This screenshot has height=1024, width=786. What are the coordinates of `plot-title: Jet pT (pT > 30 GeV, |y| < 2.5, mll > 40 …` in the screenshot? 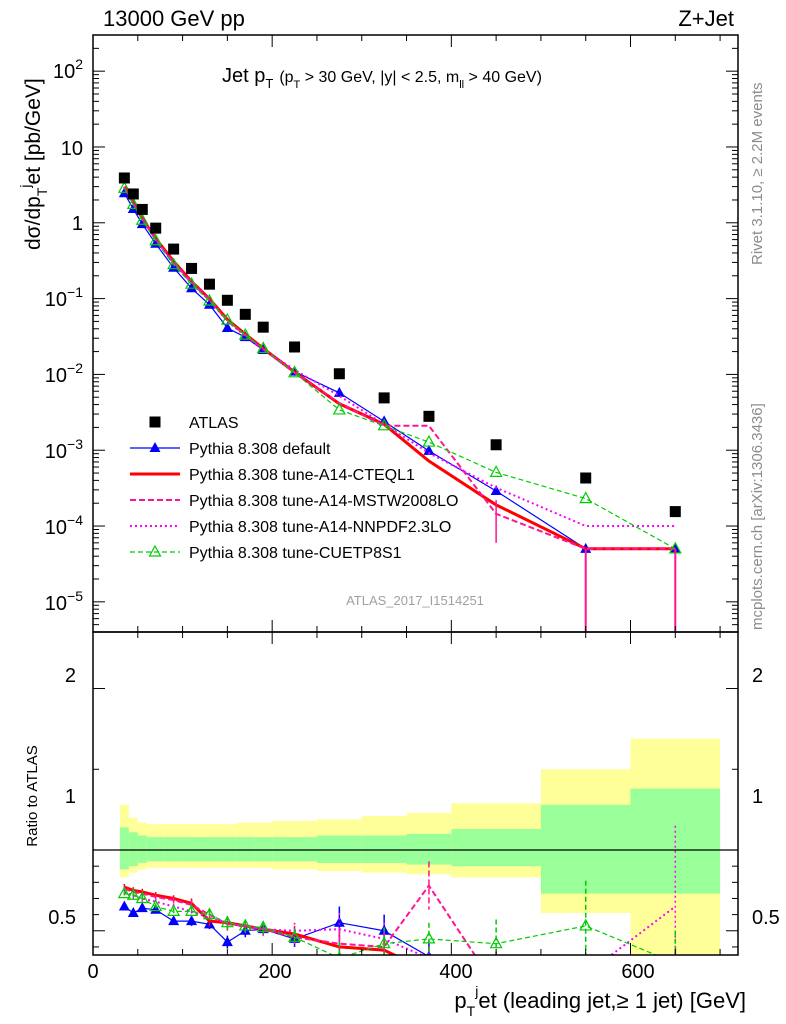 It's located at (382, 78).